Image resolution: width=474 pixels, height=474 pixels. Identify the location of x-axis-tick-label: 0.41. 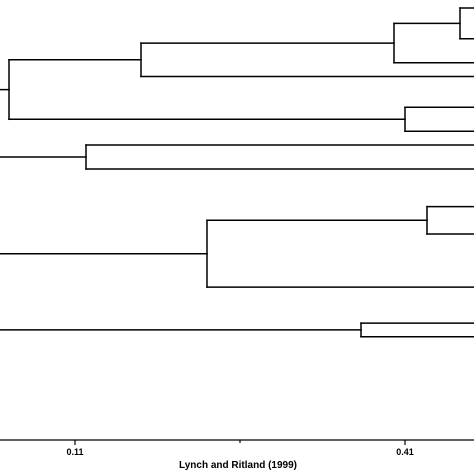
(405, 452).